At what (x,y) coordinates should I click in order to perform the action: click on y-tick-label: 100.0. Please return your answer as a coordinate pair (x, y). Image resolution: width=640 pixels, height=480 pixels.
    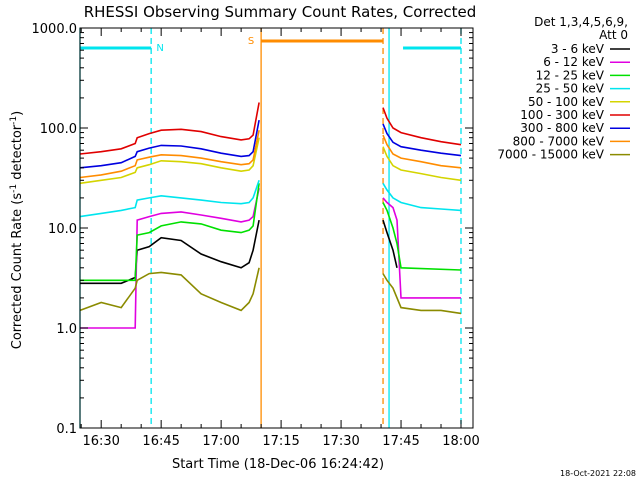
    Looking at the image, I should click on (58, 129).